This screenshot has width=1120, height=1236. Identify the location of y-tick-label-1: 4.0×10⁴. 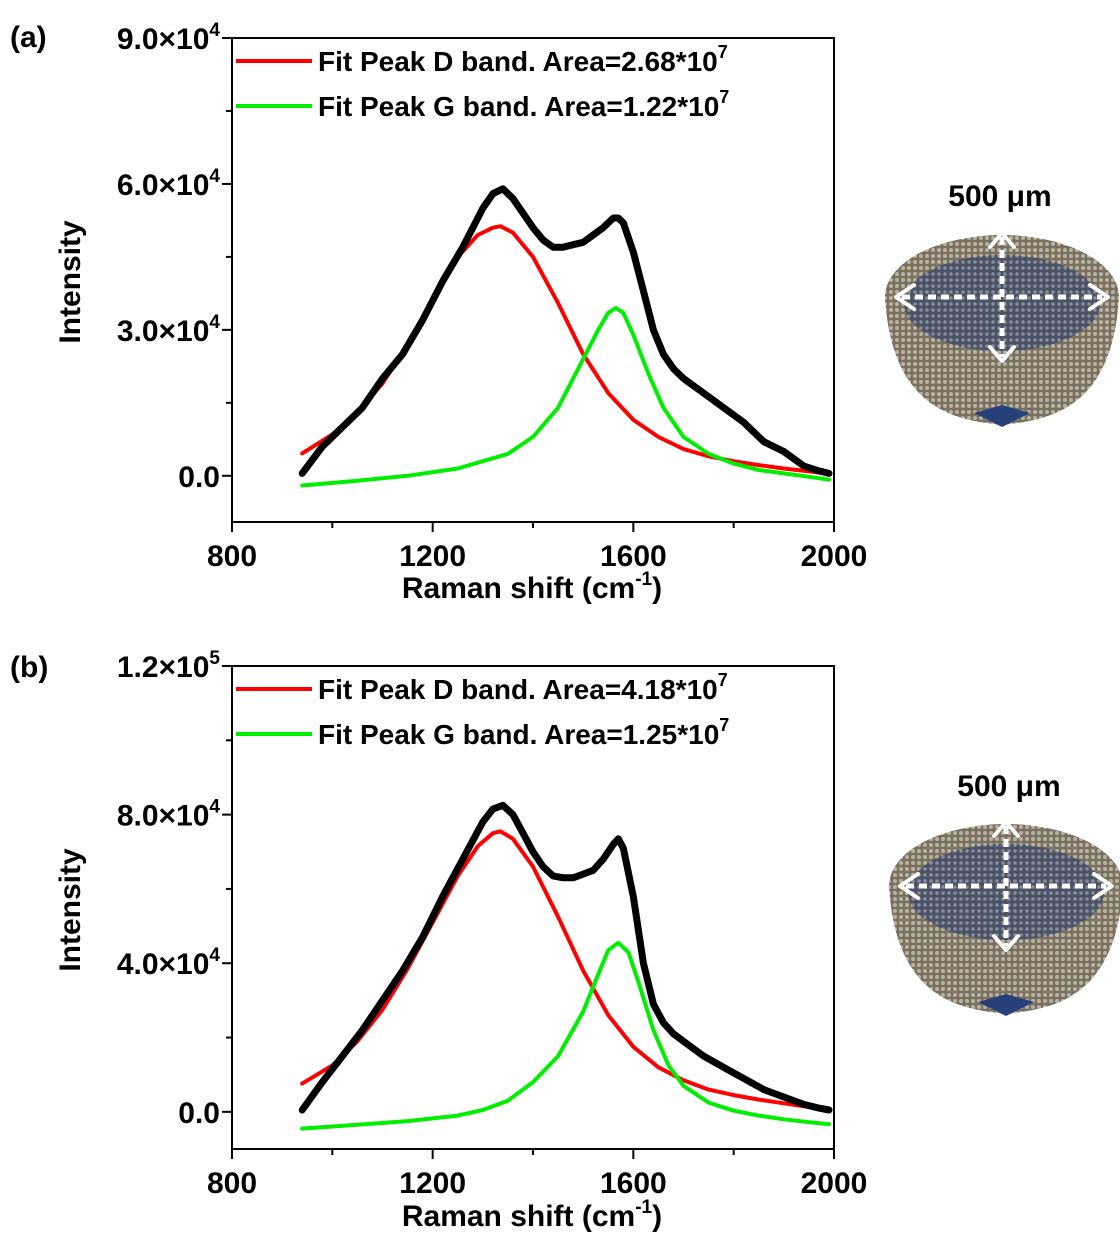
(169, 963).